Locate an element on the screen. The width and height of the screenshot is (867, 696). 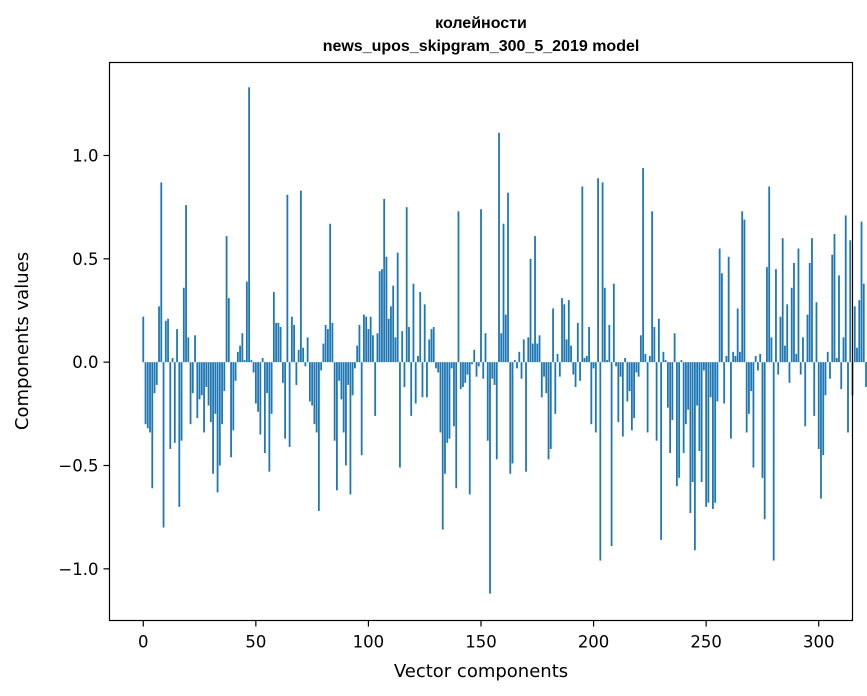
x-tick-label: 300 is located at coordinates (819, 642).